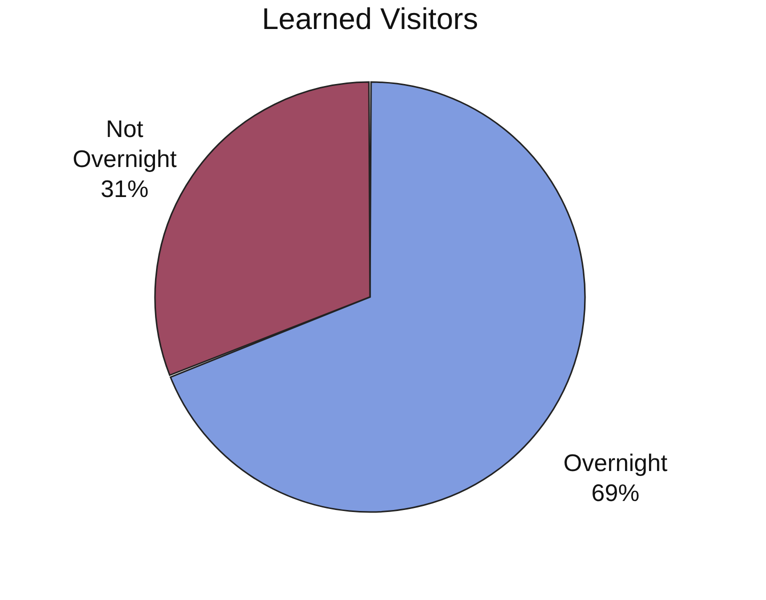 The height and width of the screenshot is (600, 766). I want to click on chart-title: Learned Visitors, so click(370, 19).